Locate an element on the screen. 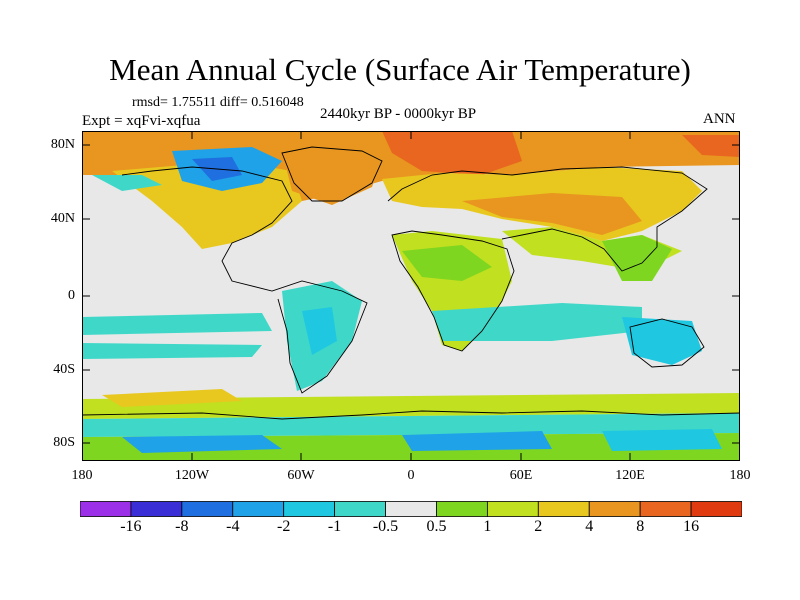 This screenshot has width=800, height=600. lon-label-0: 0 is located at coordinates (411, 475).